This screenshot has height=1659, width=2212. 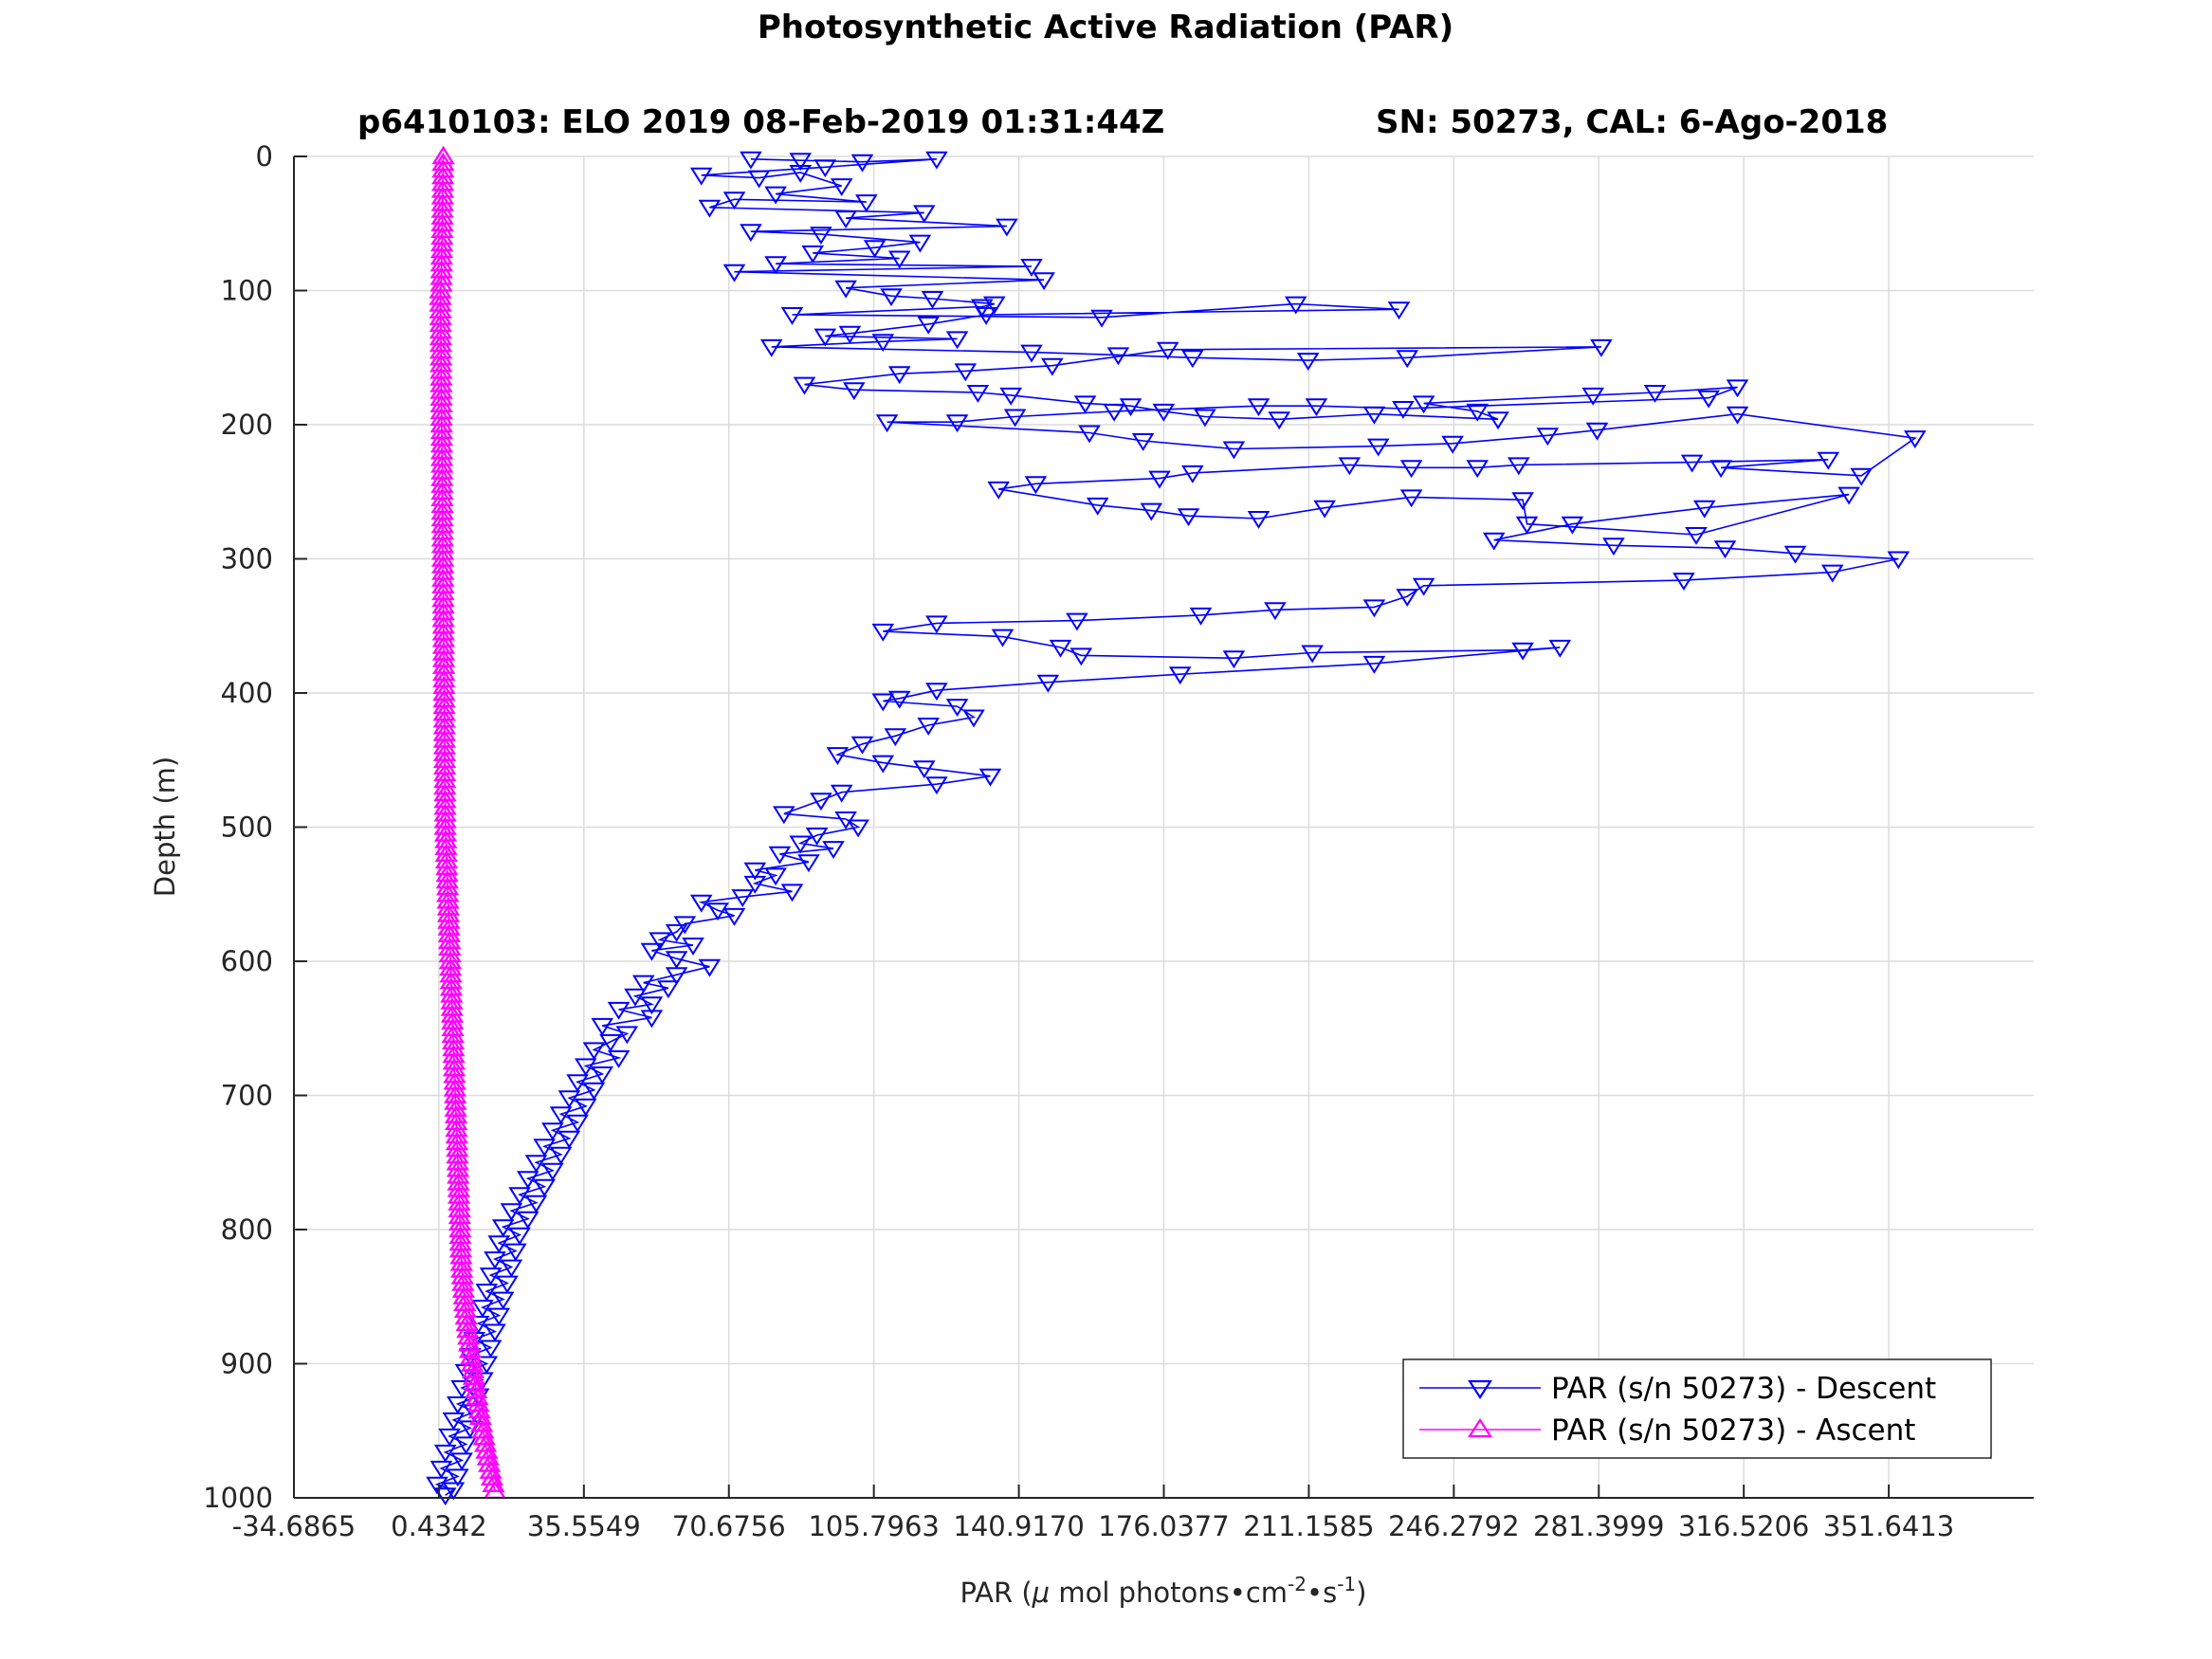 I want to click on y-tick-label: 0, so click(x=264, y=156).